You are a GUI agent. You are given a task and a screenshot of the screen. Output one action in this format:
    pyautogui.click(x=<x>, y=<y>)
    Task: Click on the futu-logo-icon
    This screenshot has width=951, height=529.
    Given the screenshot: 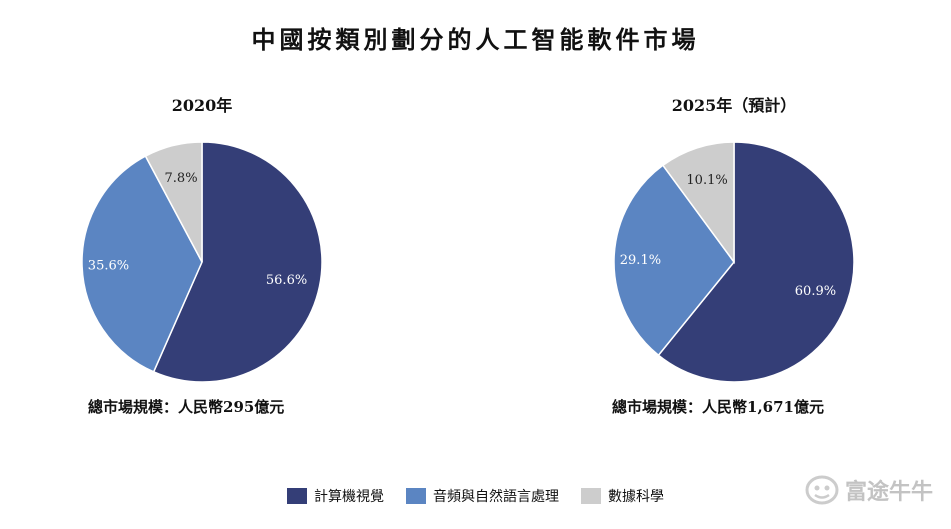 What is the action you would take?
    pyautogui.click(x=822, y=490)
    